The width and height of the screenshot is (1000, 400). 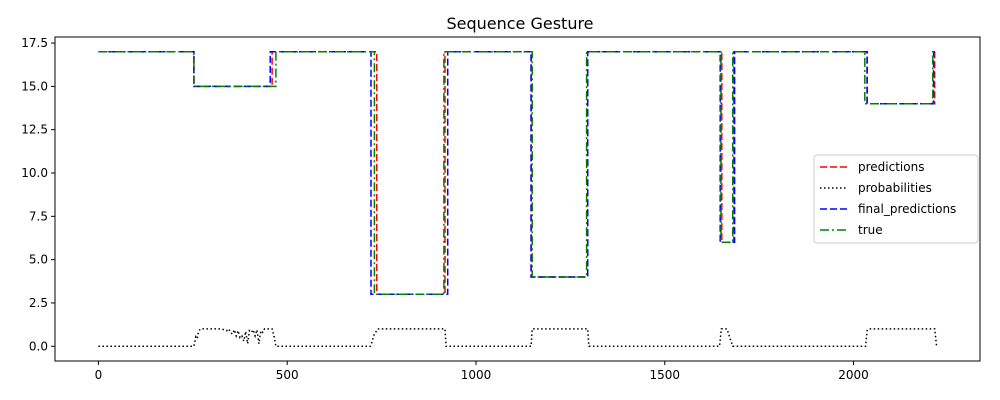 I want to click on y-tick-label: 5.0, so click(x=38, y=260).